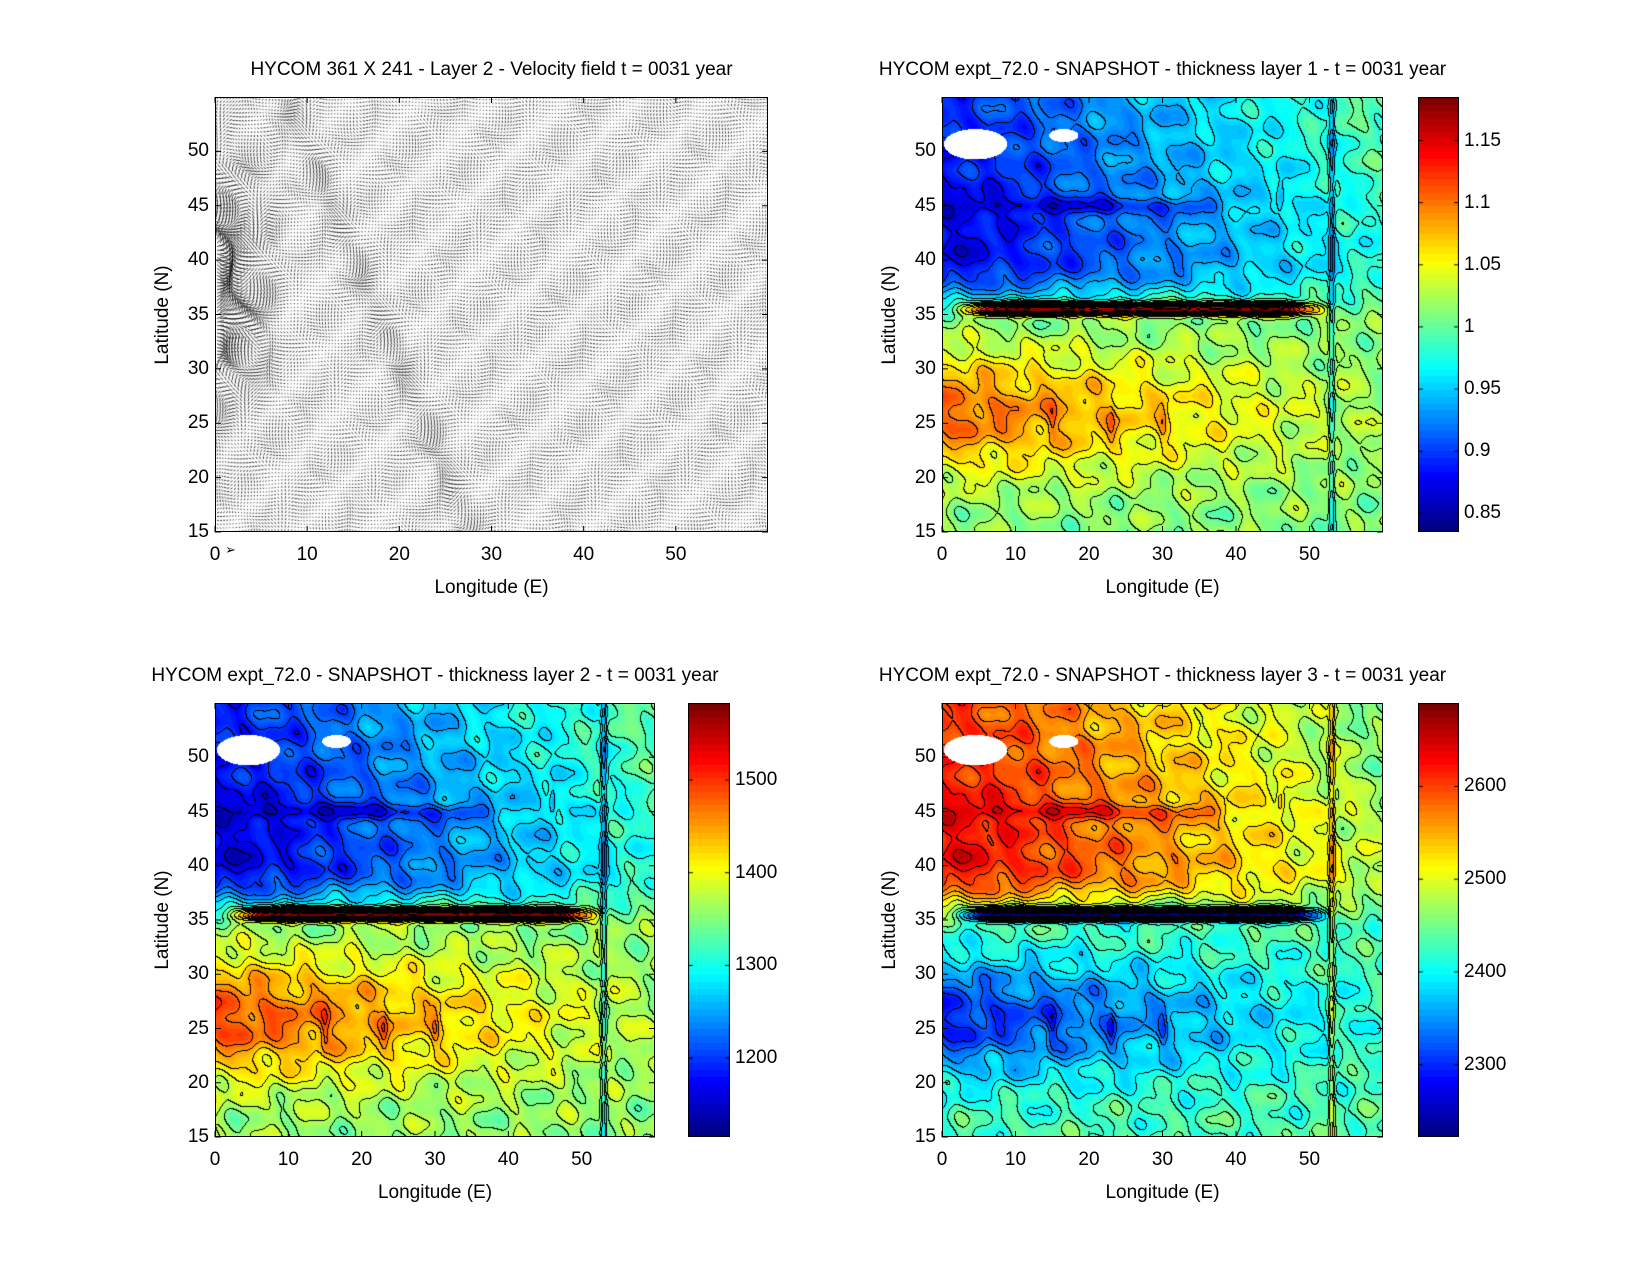  Describe the element at coordinates (1482, 513) in the screenshot. I see `colorbar-tick-label: 0.85` at that location.